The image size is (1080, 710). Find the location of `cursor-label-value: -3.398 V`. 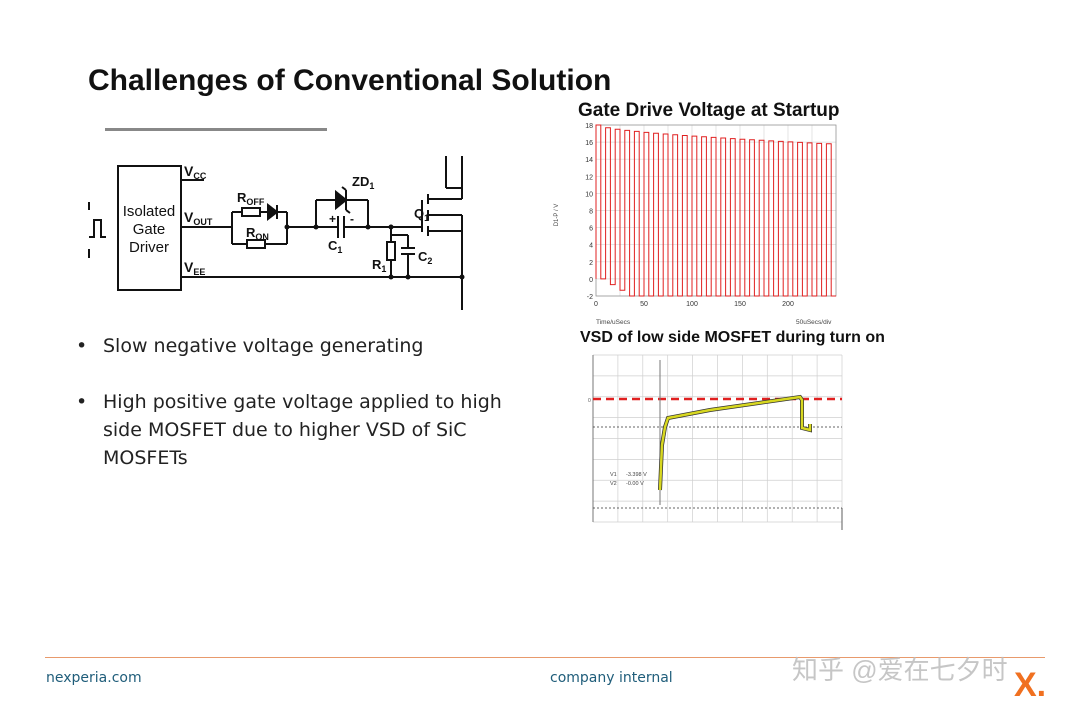

cursor-label-value: -3.398 V is located at coordinates (636, 475).